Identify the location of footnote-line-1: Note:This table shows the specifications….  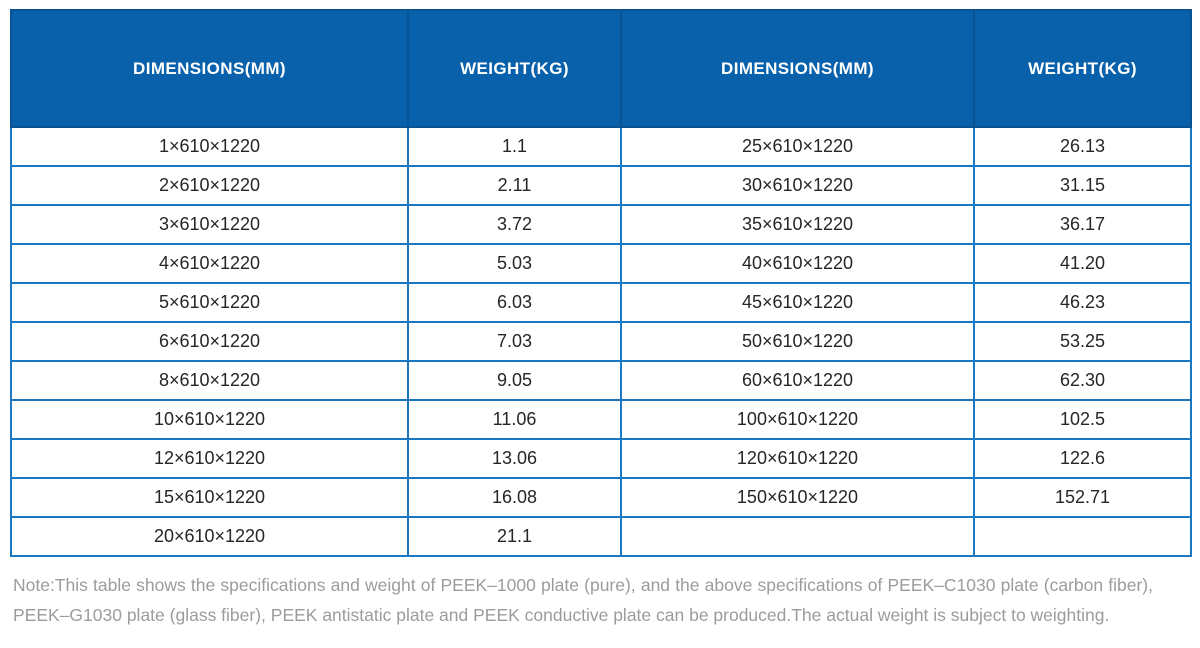
(583, 585).